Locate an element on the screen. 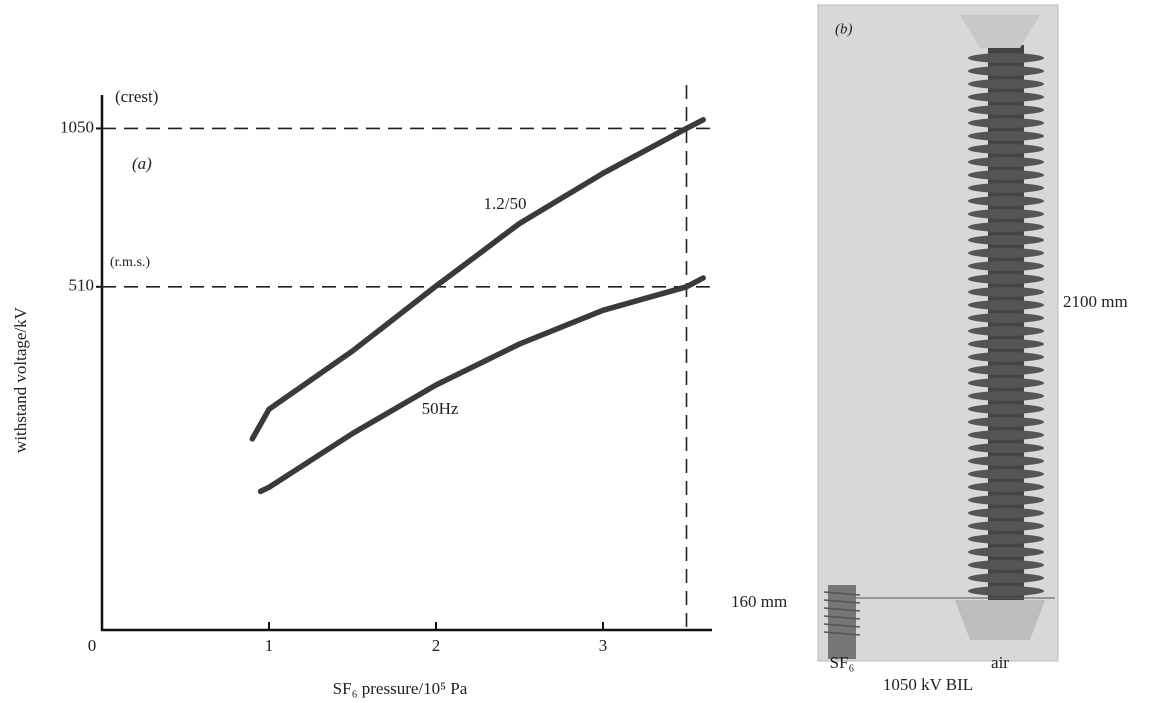 The image size is (1164, 703). base-flange is located at coordinates (1000, 620).